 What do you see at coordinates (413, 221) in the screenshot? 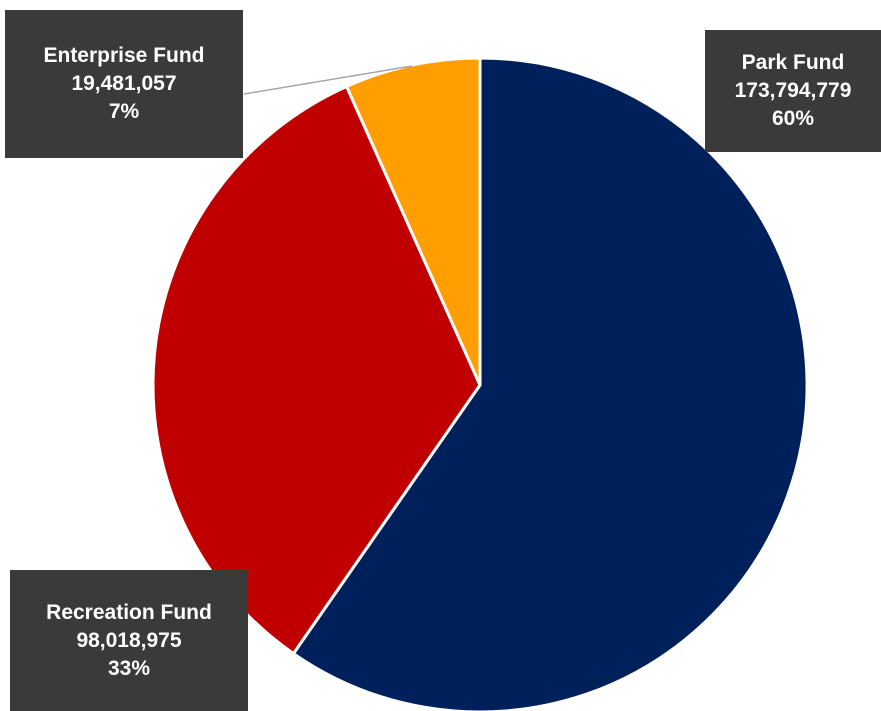
I see `enterprise-fund-slice` at bounding box center [413, 221].